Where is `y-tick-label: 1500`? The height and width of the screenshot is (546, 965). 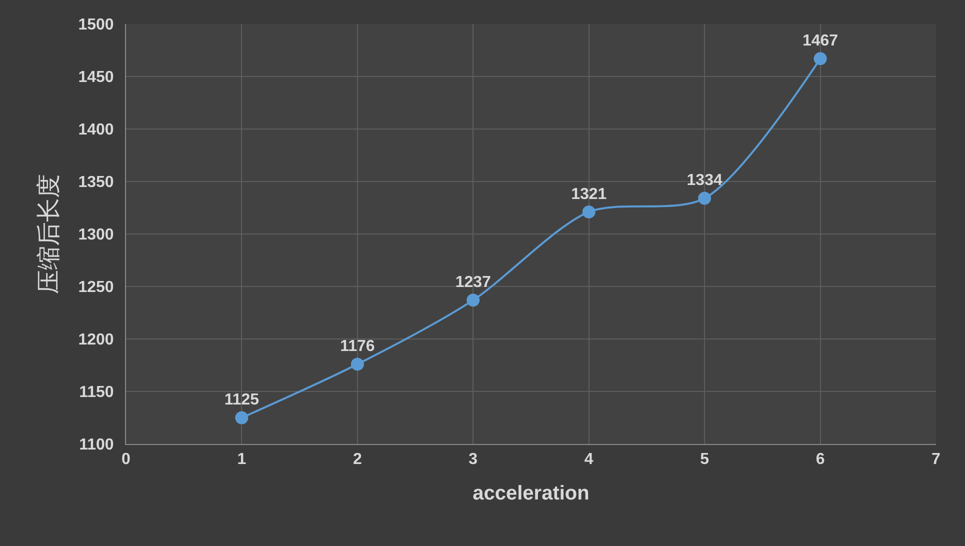
y-tick-label: 1500 is located at coordinates (96, 25).